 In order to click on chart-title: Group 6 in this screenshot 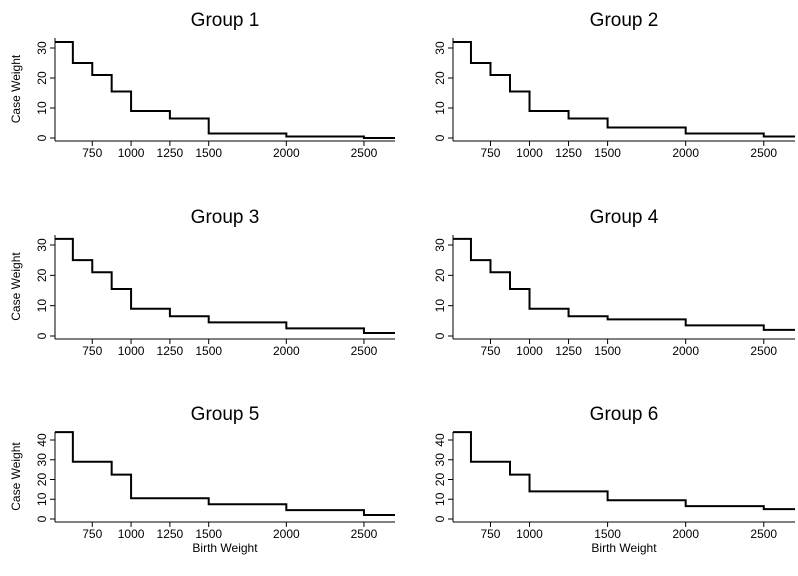, I will do `click(624, 414)`.